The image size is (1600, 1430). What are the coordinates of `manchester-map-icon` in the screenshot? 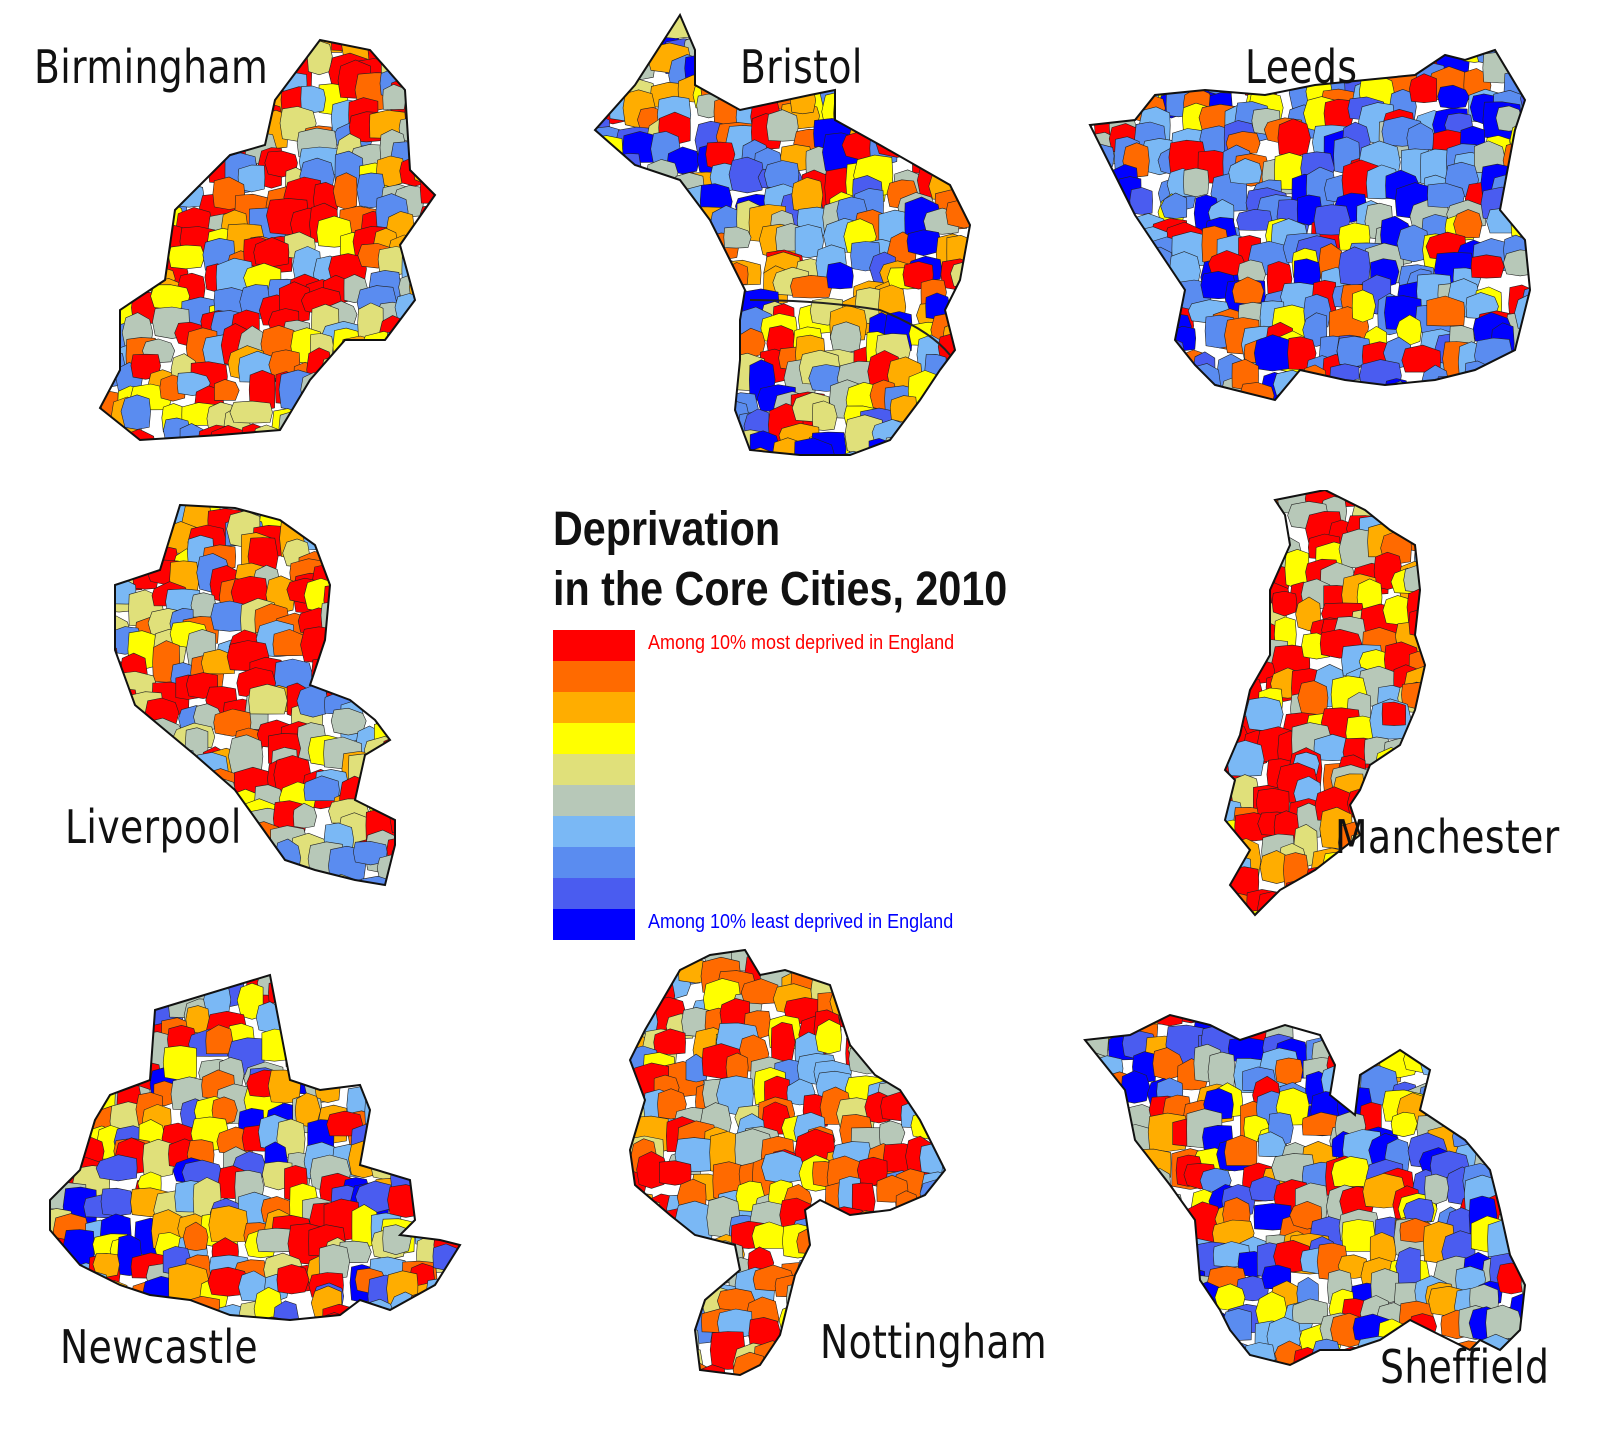 It's located at (1385, 710).